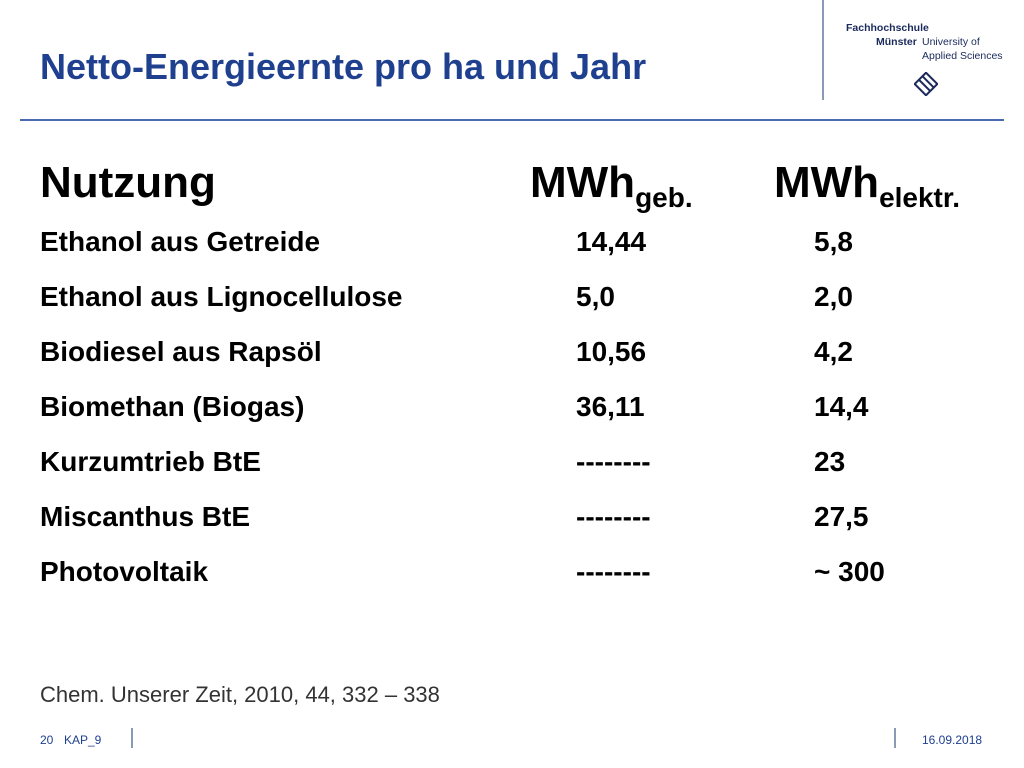  What do you see at coordinates (510, 467) in the screenshot?
I see `table-row: Kurzumtrieb BtE -------- 23` at bounding box center [510, 467].